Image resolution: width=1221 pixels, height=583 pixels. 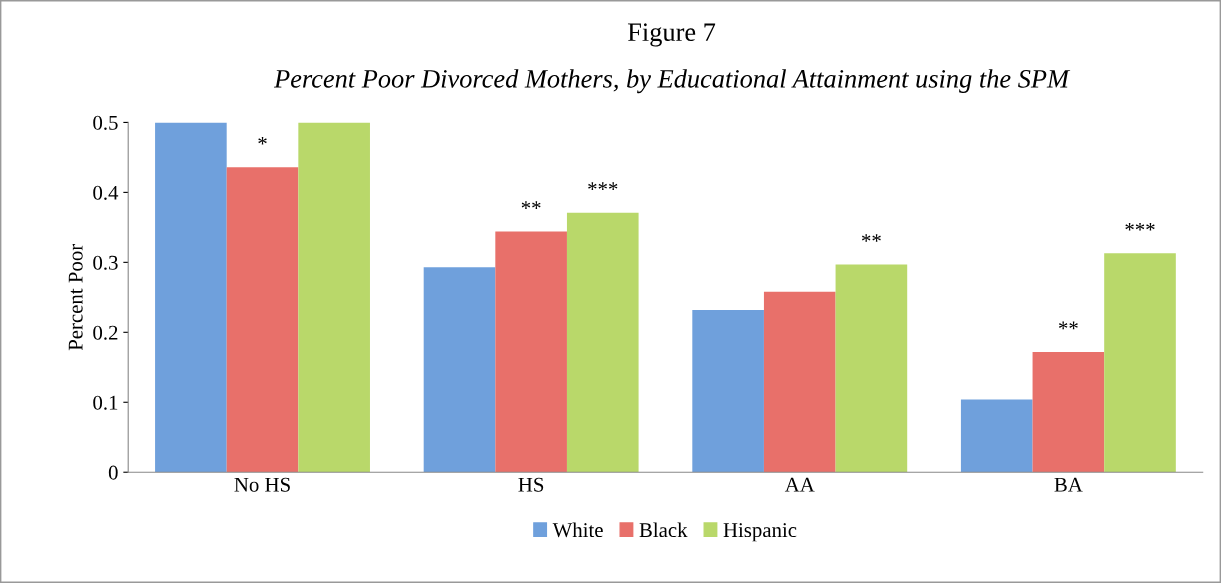 What do you see at coordinates (113, 472) in the screenshot?
I see `y-tick-label: 0` at bounding box center [113, 472].